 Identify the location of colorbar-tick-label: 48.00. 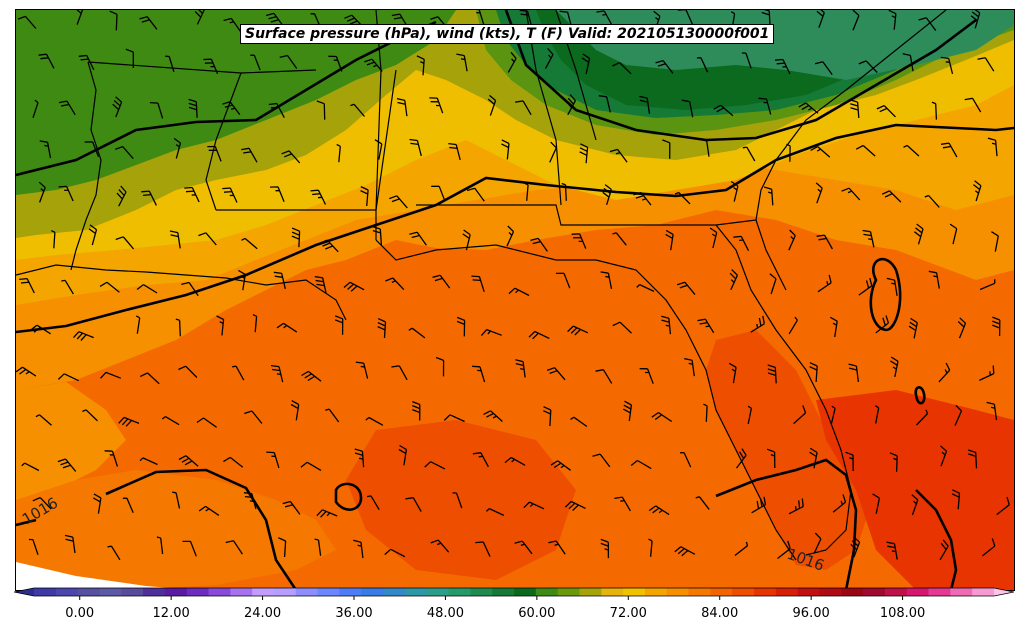
(445, 613).